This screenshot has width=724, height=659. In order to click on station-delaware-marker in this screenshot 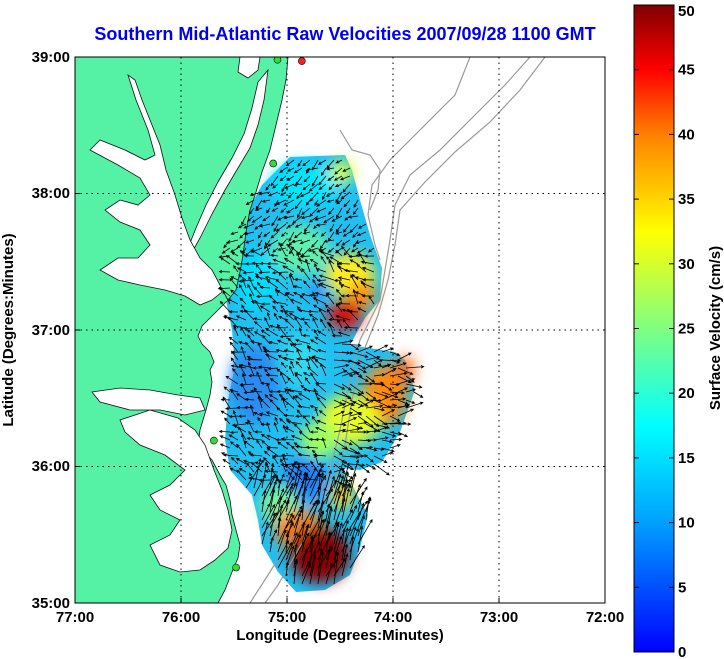, I will do `click(277, 60)`.